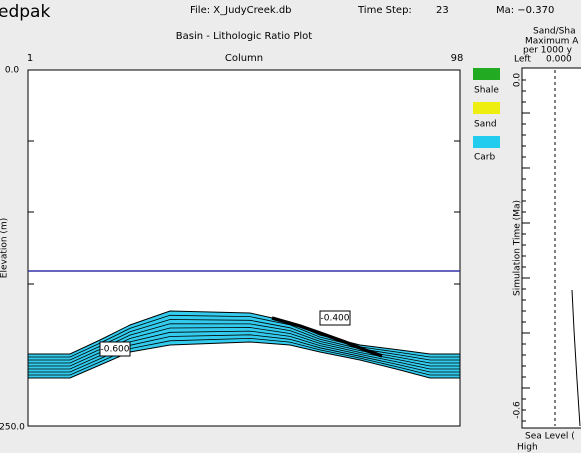 The height and width of the screenshot is (453, 581). Describe the element at coordinates (457, 58) in the screenshot. I see `x-end: 98` at that location.